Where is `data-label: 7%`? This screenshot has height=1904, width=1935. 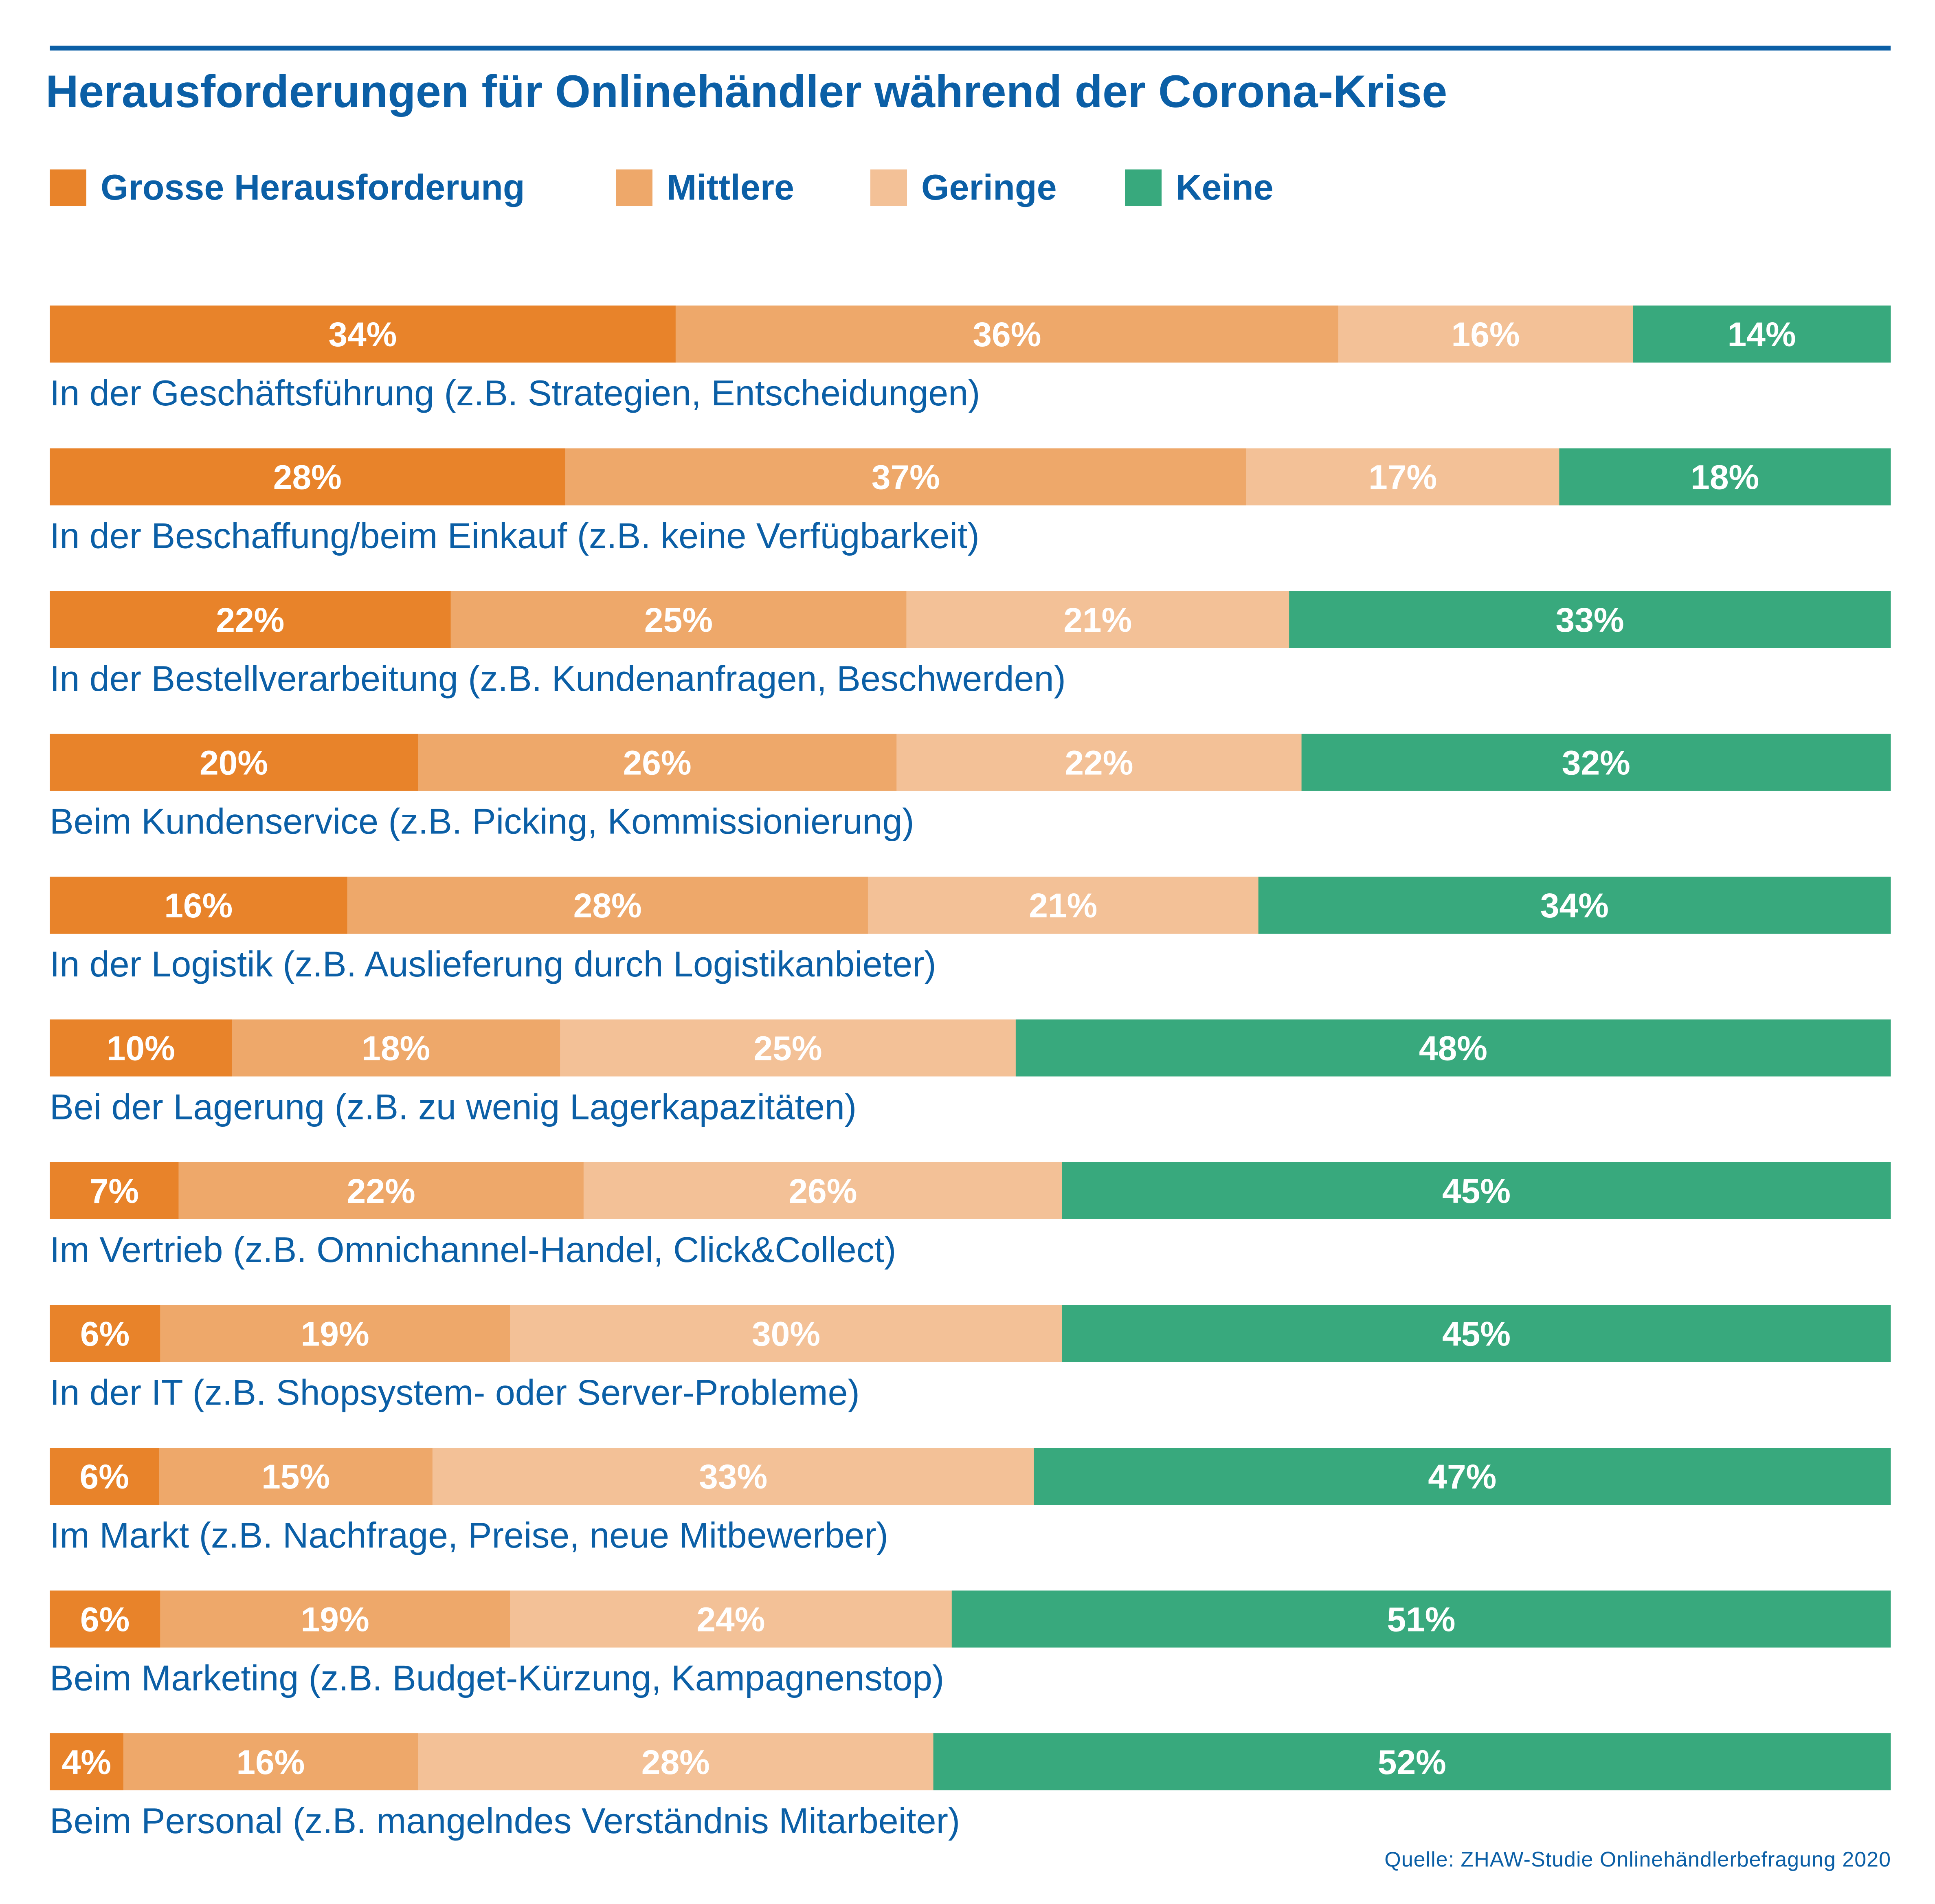
data-label: 7% is located at coordinates (113, 1191).